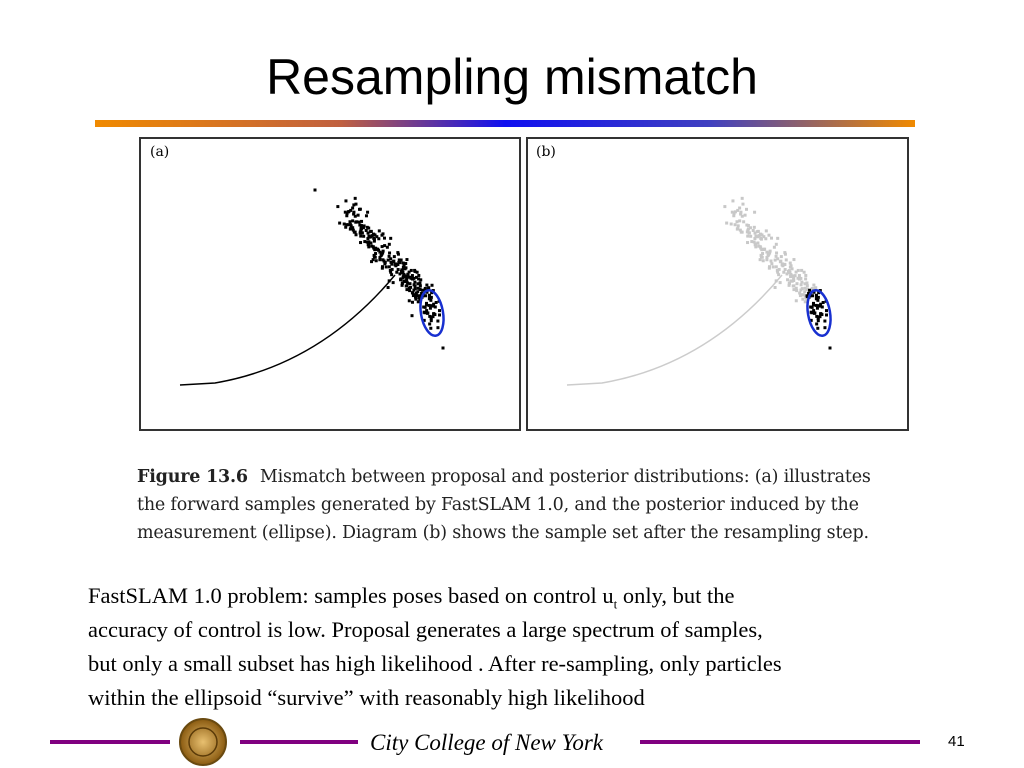 The width and height of the screenshot is (1024, 768). I want to click on seal, so click(203, 742).